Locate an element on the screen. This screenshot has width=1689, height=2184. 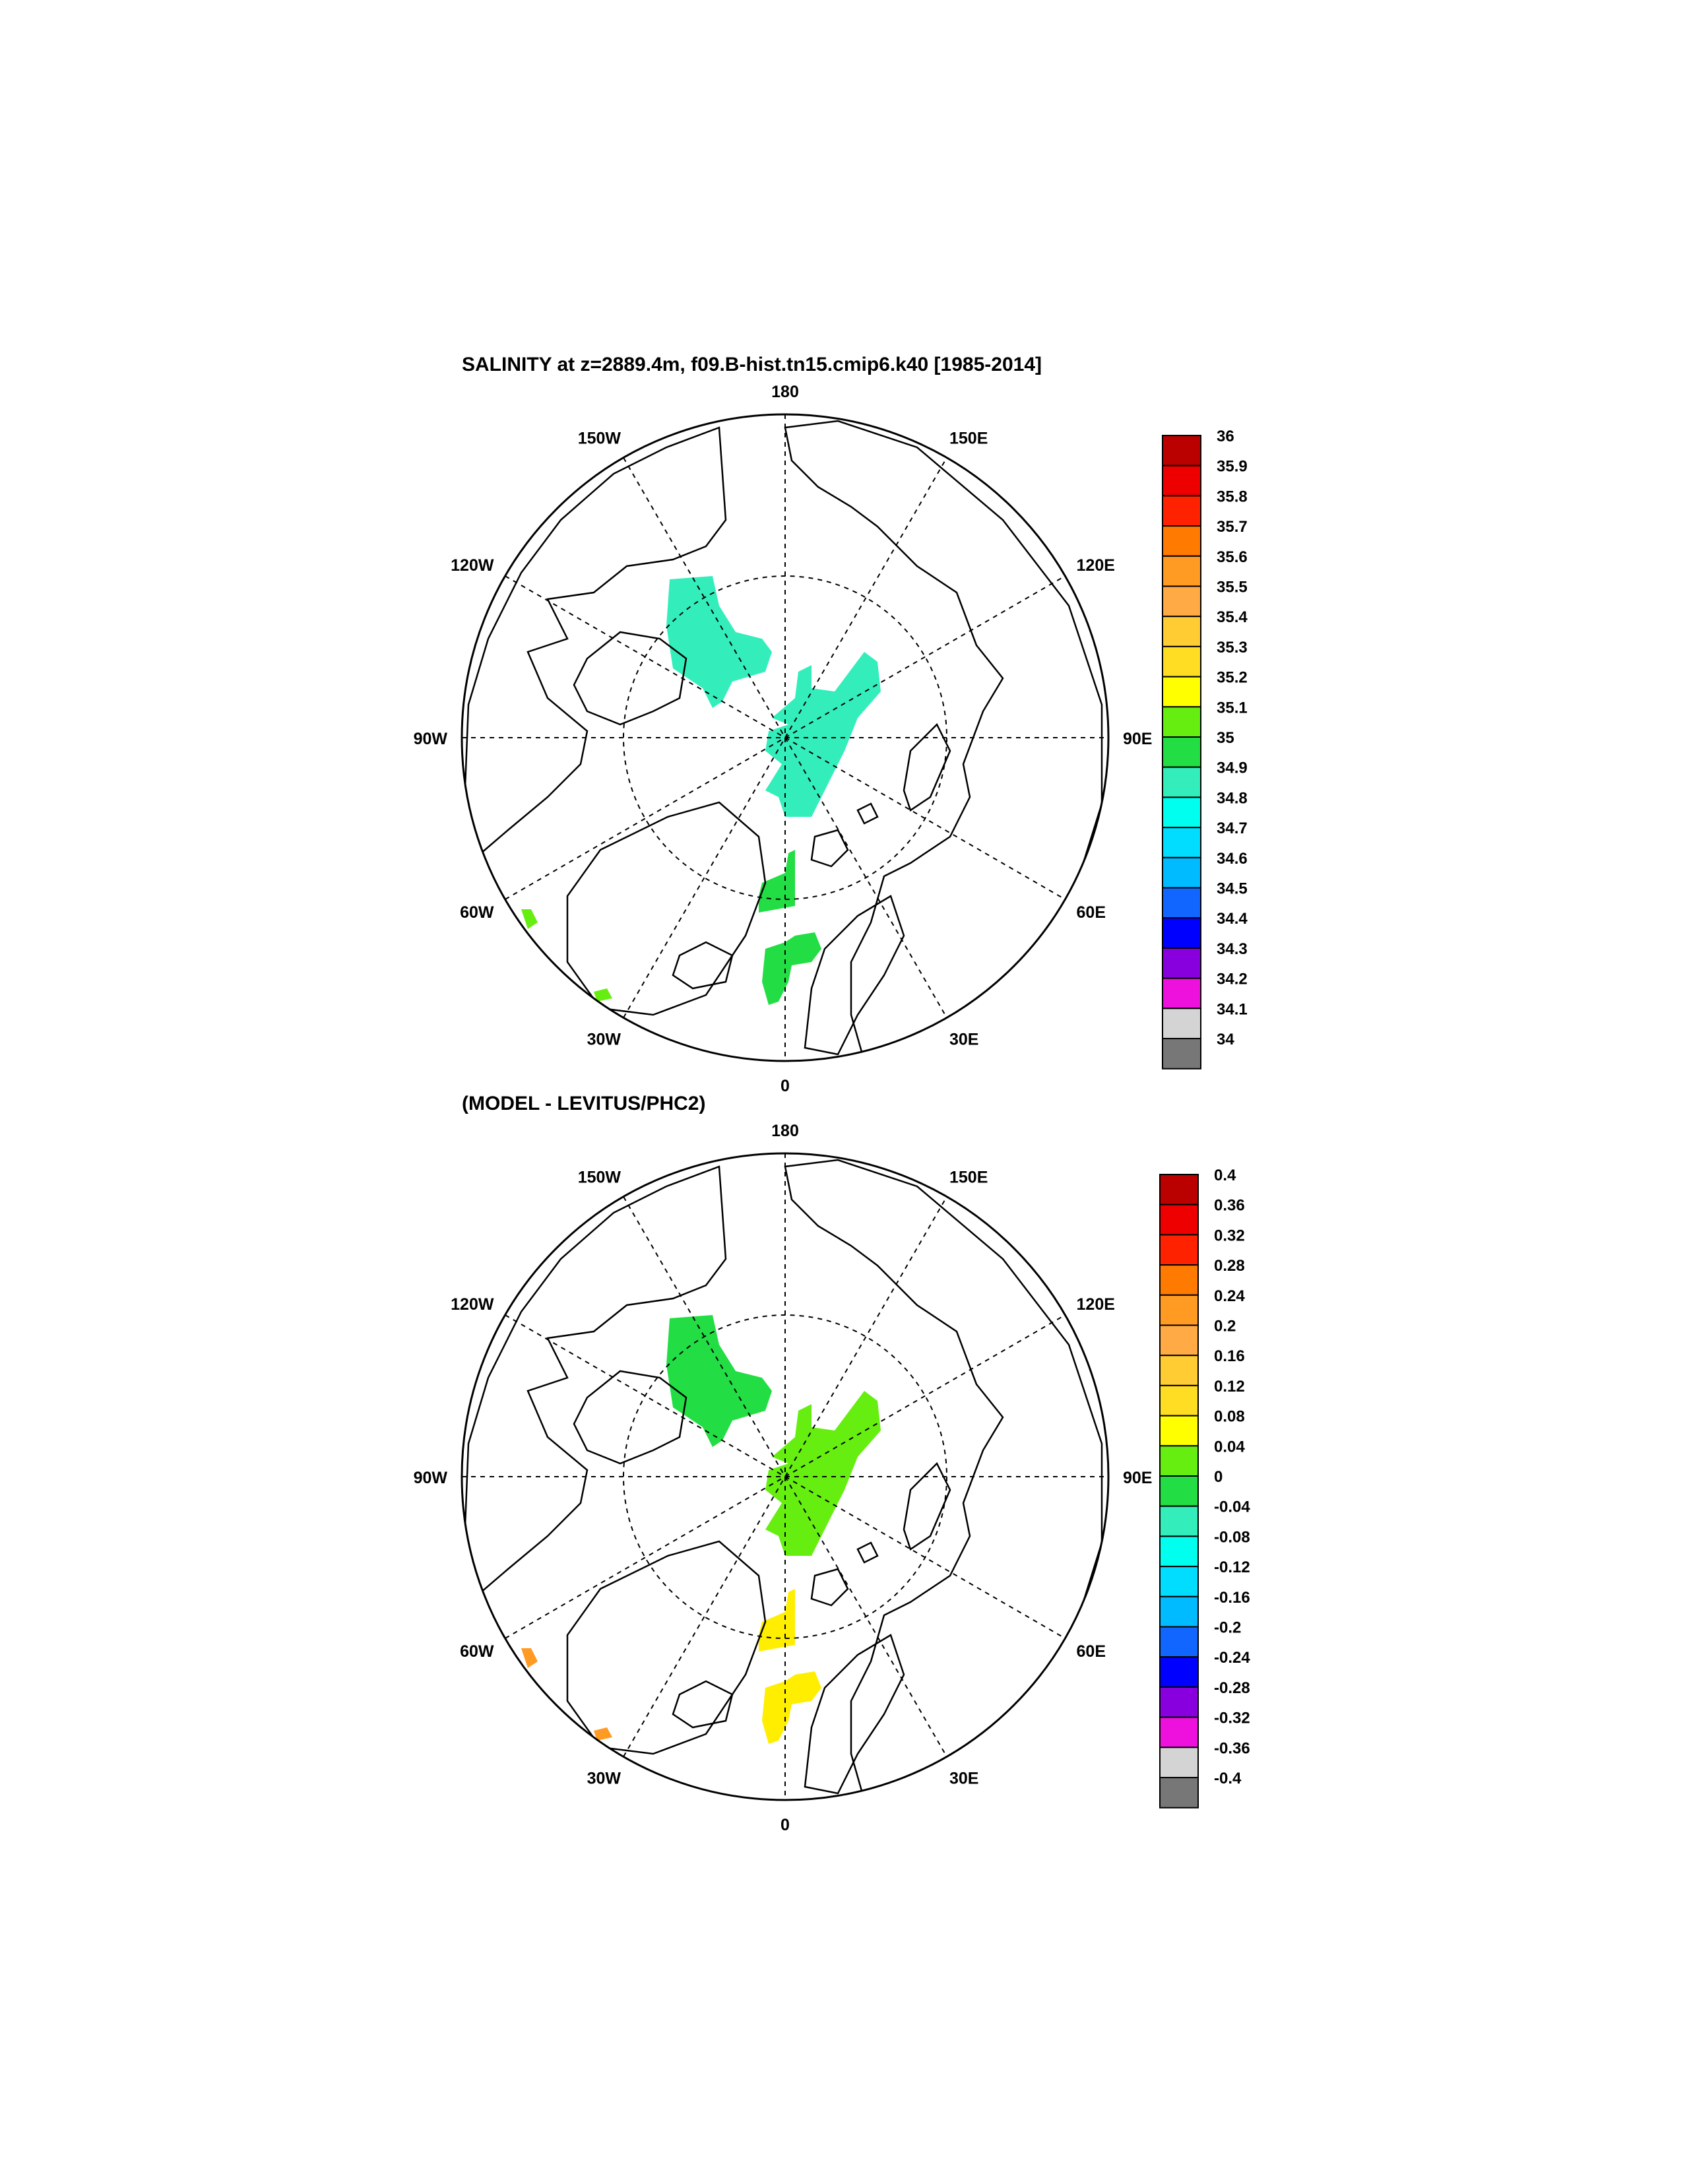
colorbar-tick-label: 34.6 is located at coordinates (1232, 859).